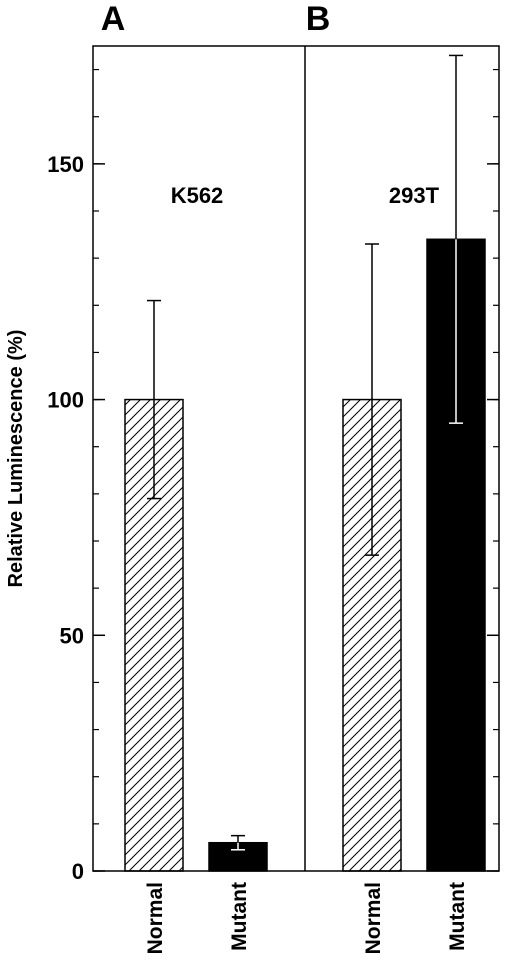  I want to click on y-tick-label: 0, so click(78, 871).